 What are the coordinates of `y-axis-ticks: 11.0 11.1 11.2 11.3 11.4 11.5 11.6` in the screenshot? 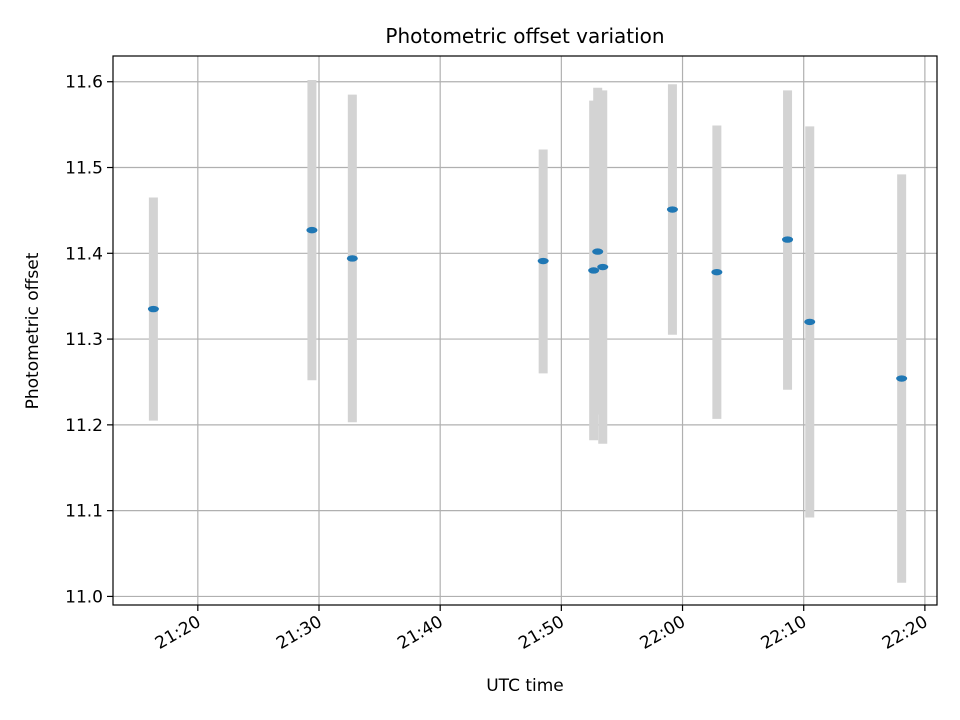 It's located at (89, 340).